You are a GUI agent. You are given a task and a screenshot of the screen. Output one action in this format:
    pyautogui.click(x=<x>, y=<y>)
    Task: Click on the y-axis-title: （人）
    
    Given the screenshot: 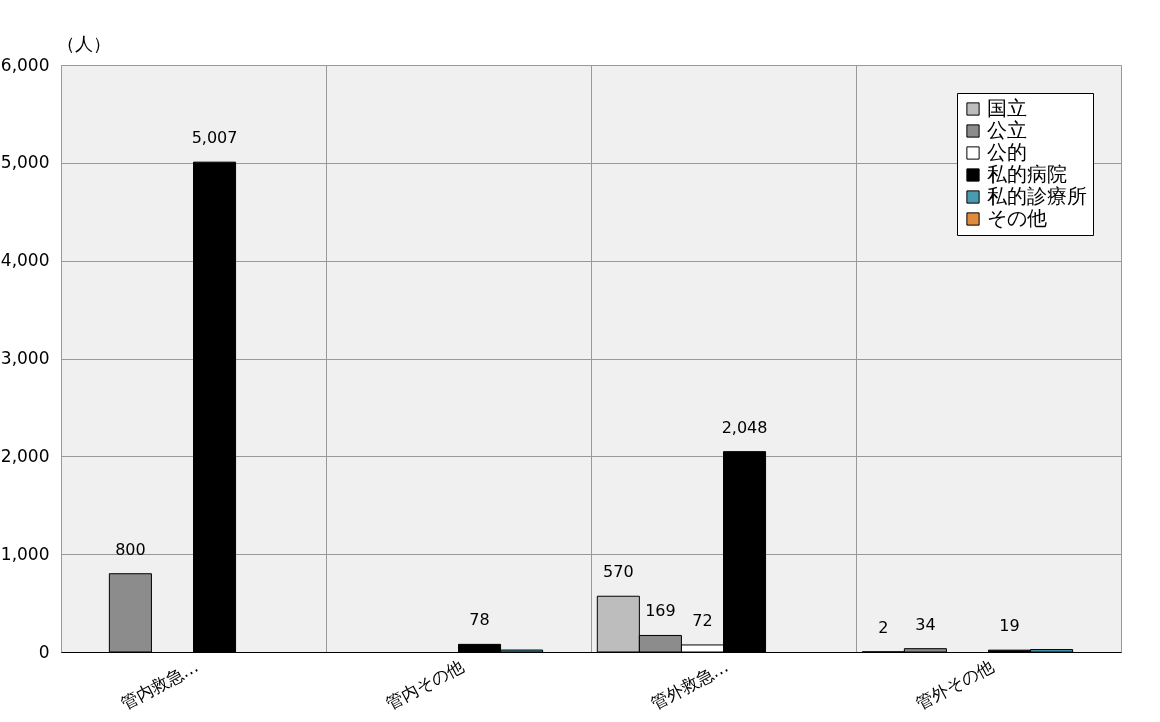 What is the action you would take?
    pyautogui.click(x=83, y=43)
    